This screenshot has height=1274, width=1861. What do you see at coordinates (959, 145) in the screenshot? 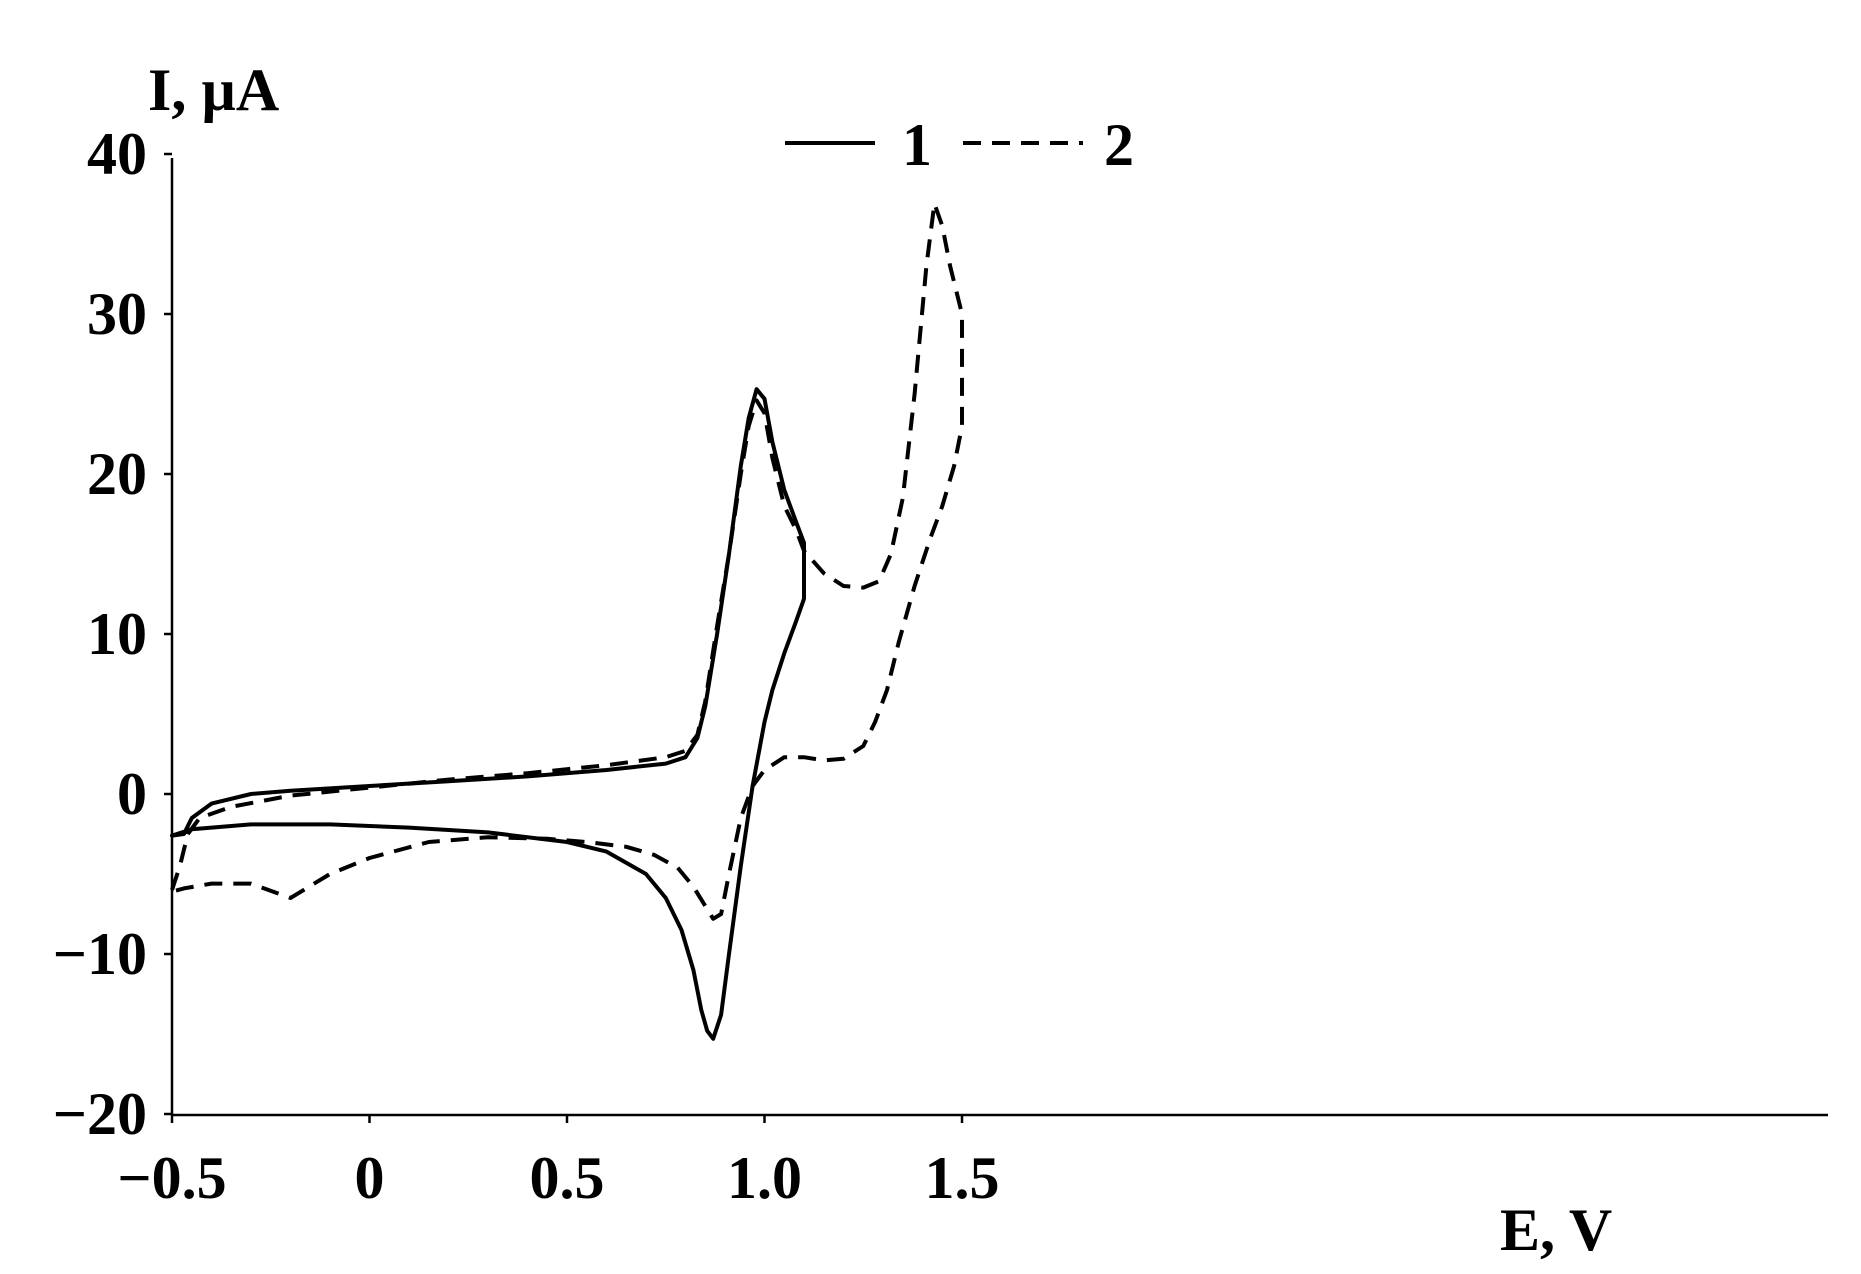
I see `legend: 1 2` at bounding box center [959, 145].